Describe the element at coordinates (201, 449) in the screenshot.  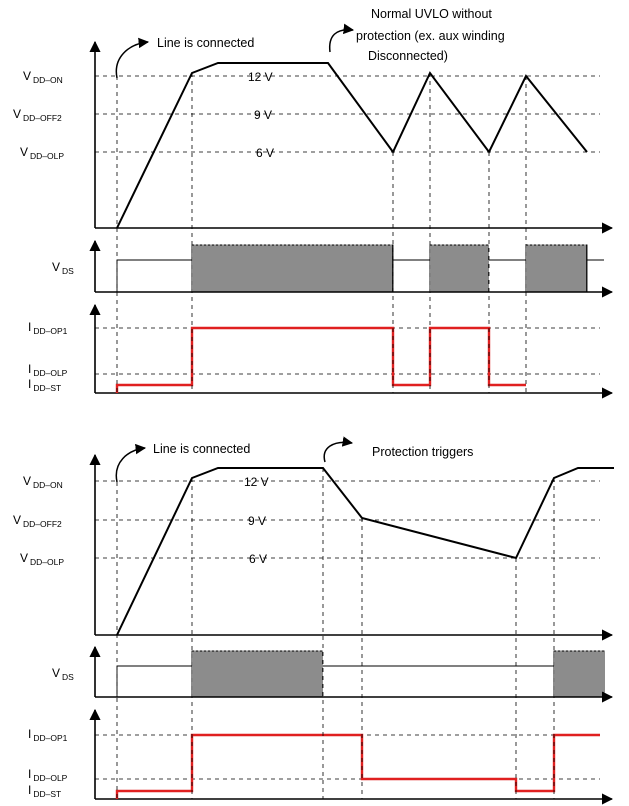
I see `bottom-line-connected-label: Line is connected` at that location.